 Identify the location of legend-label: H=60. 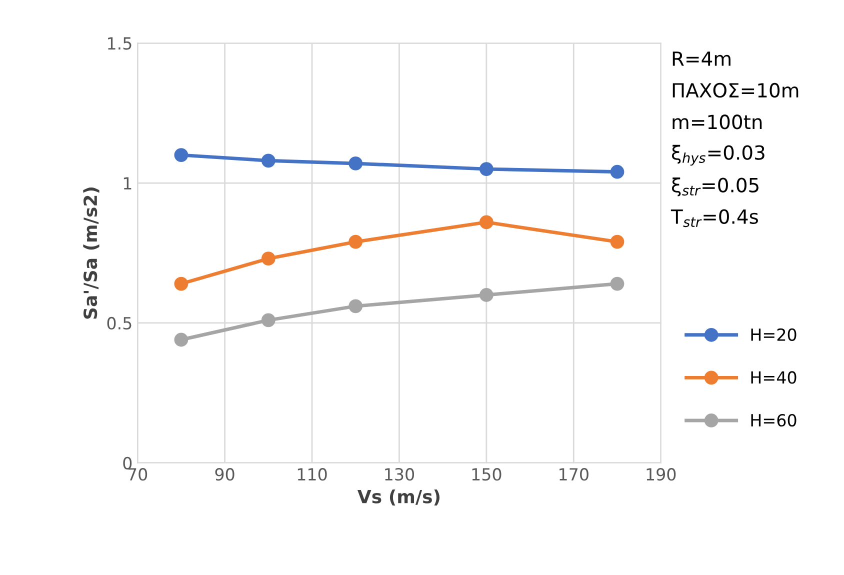
(773, 420).